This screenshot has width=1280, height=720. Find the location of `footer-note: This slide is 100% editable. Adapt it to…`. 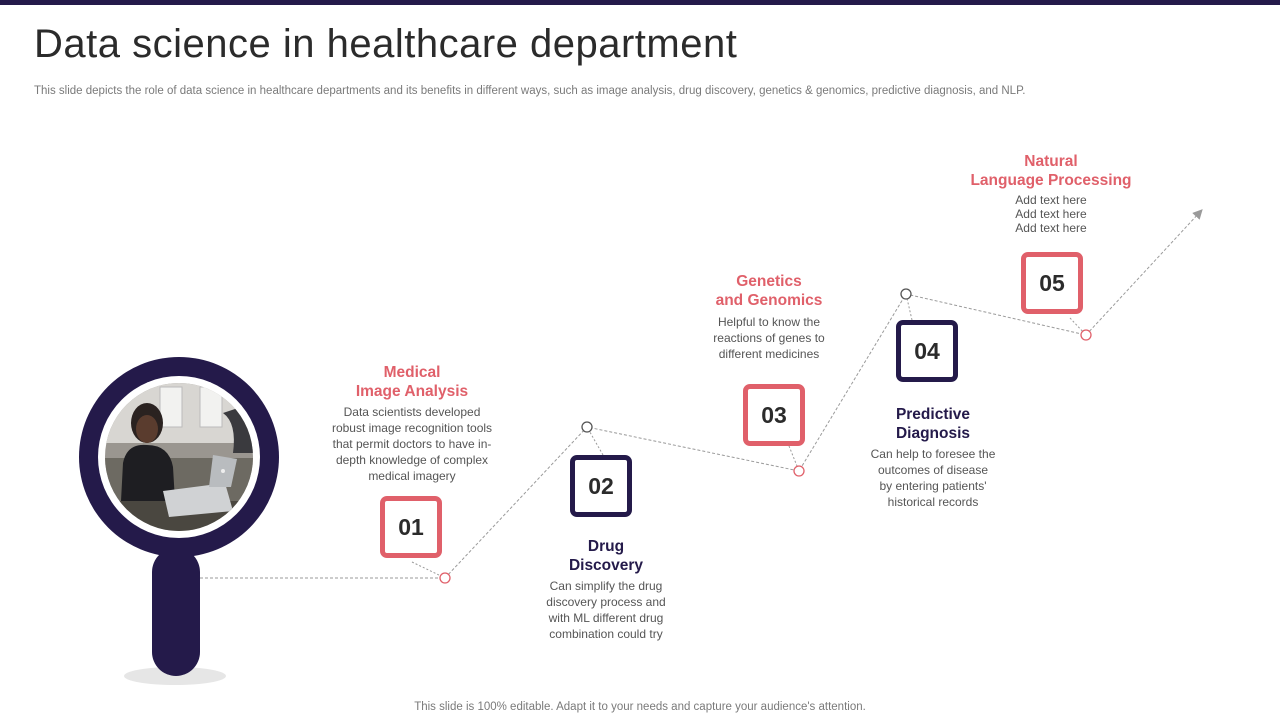

footer-note: This slide is 100% editable. Adapt it to… is located at coordinates (640, 707).